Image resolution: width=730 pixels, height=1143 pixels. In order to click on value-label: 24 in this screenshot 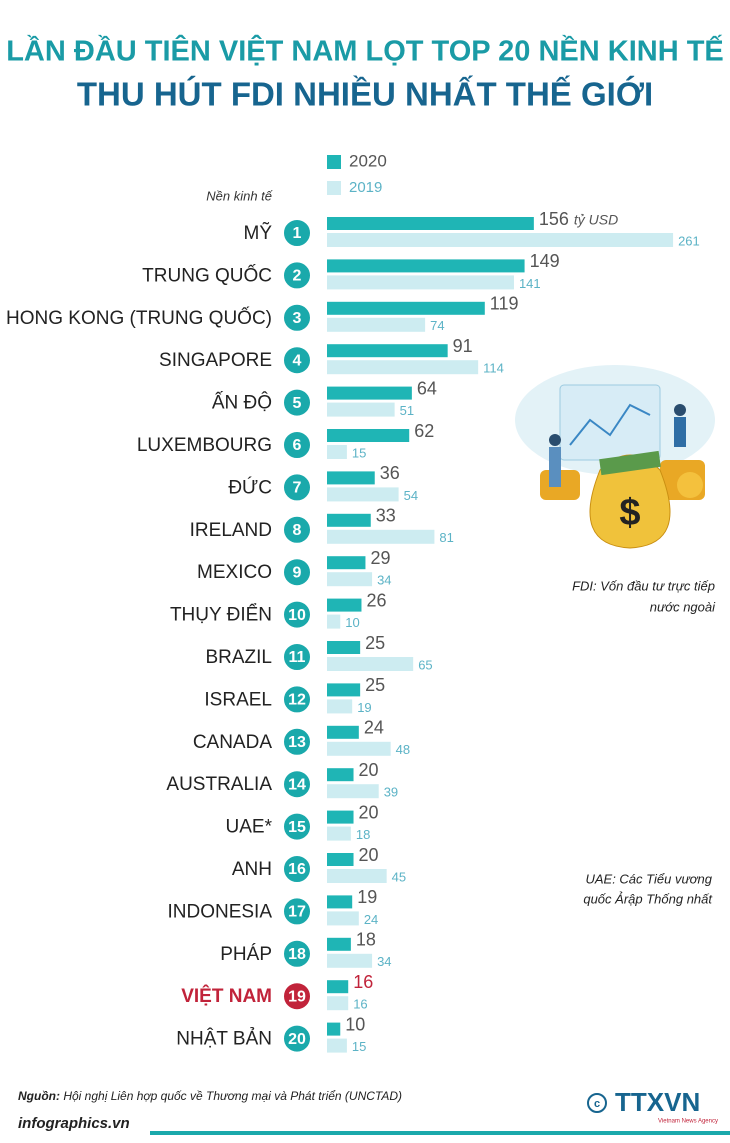, I will do `click(374, 728)`.